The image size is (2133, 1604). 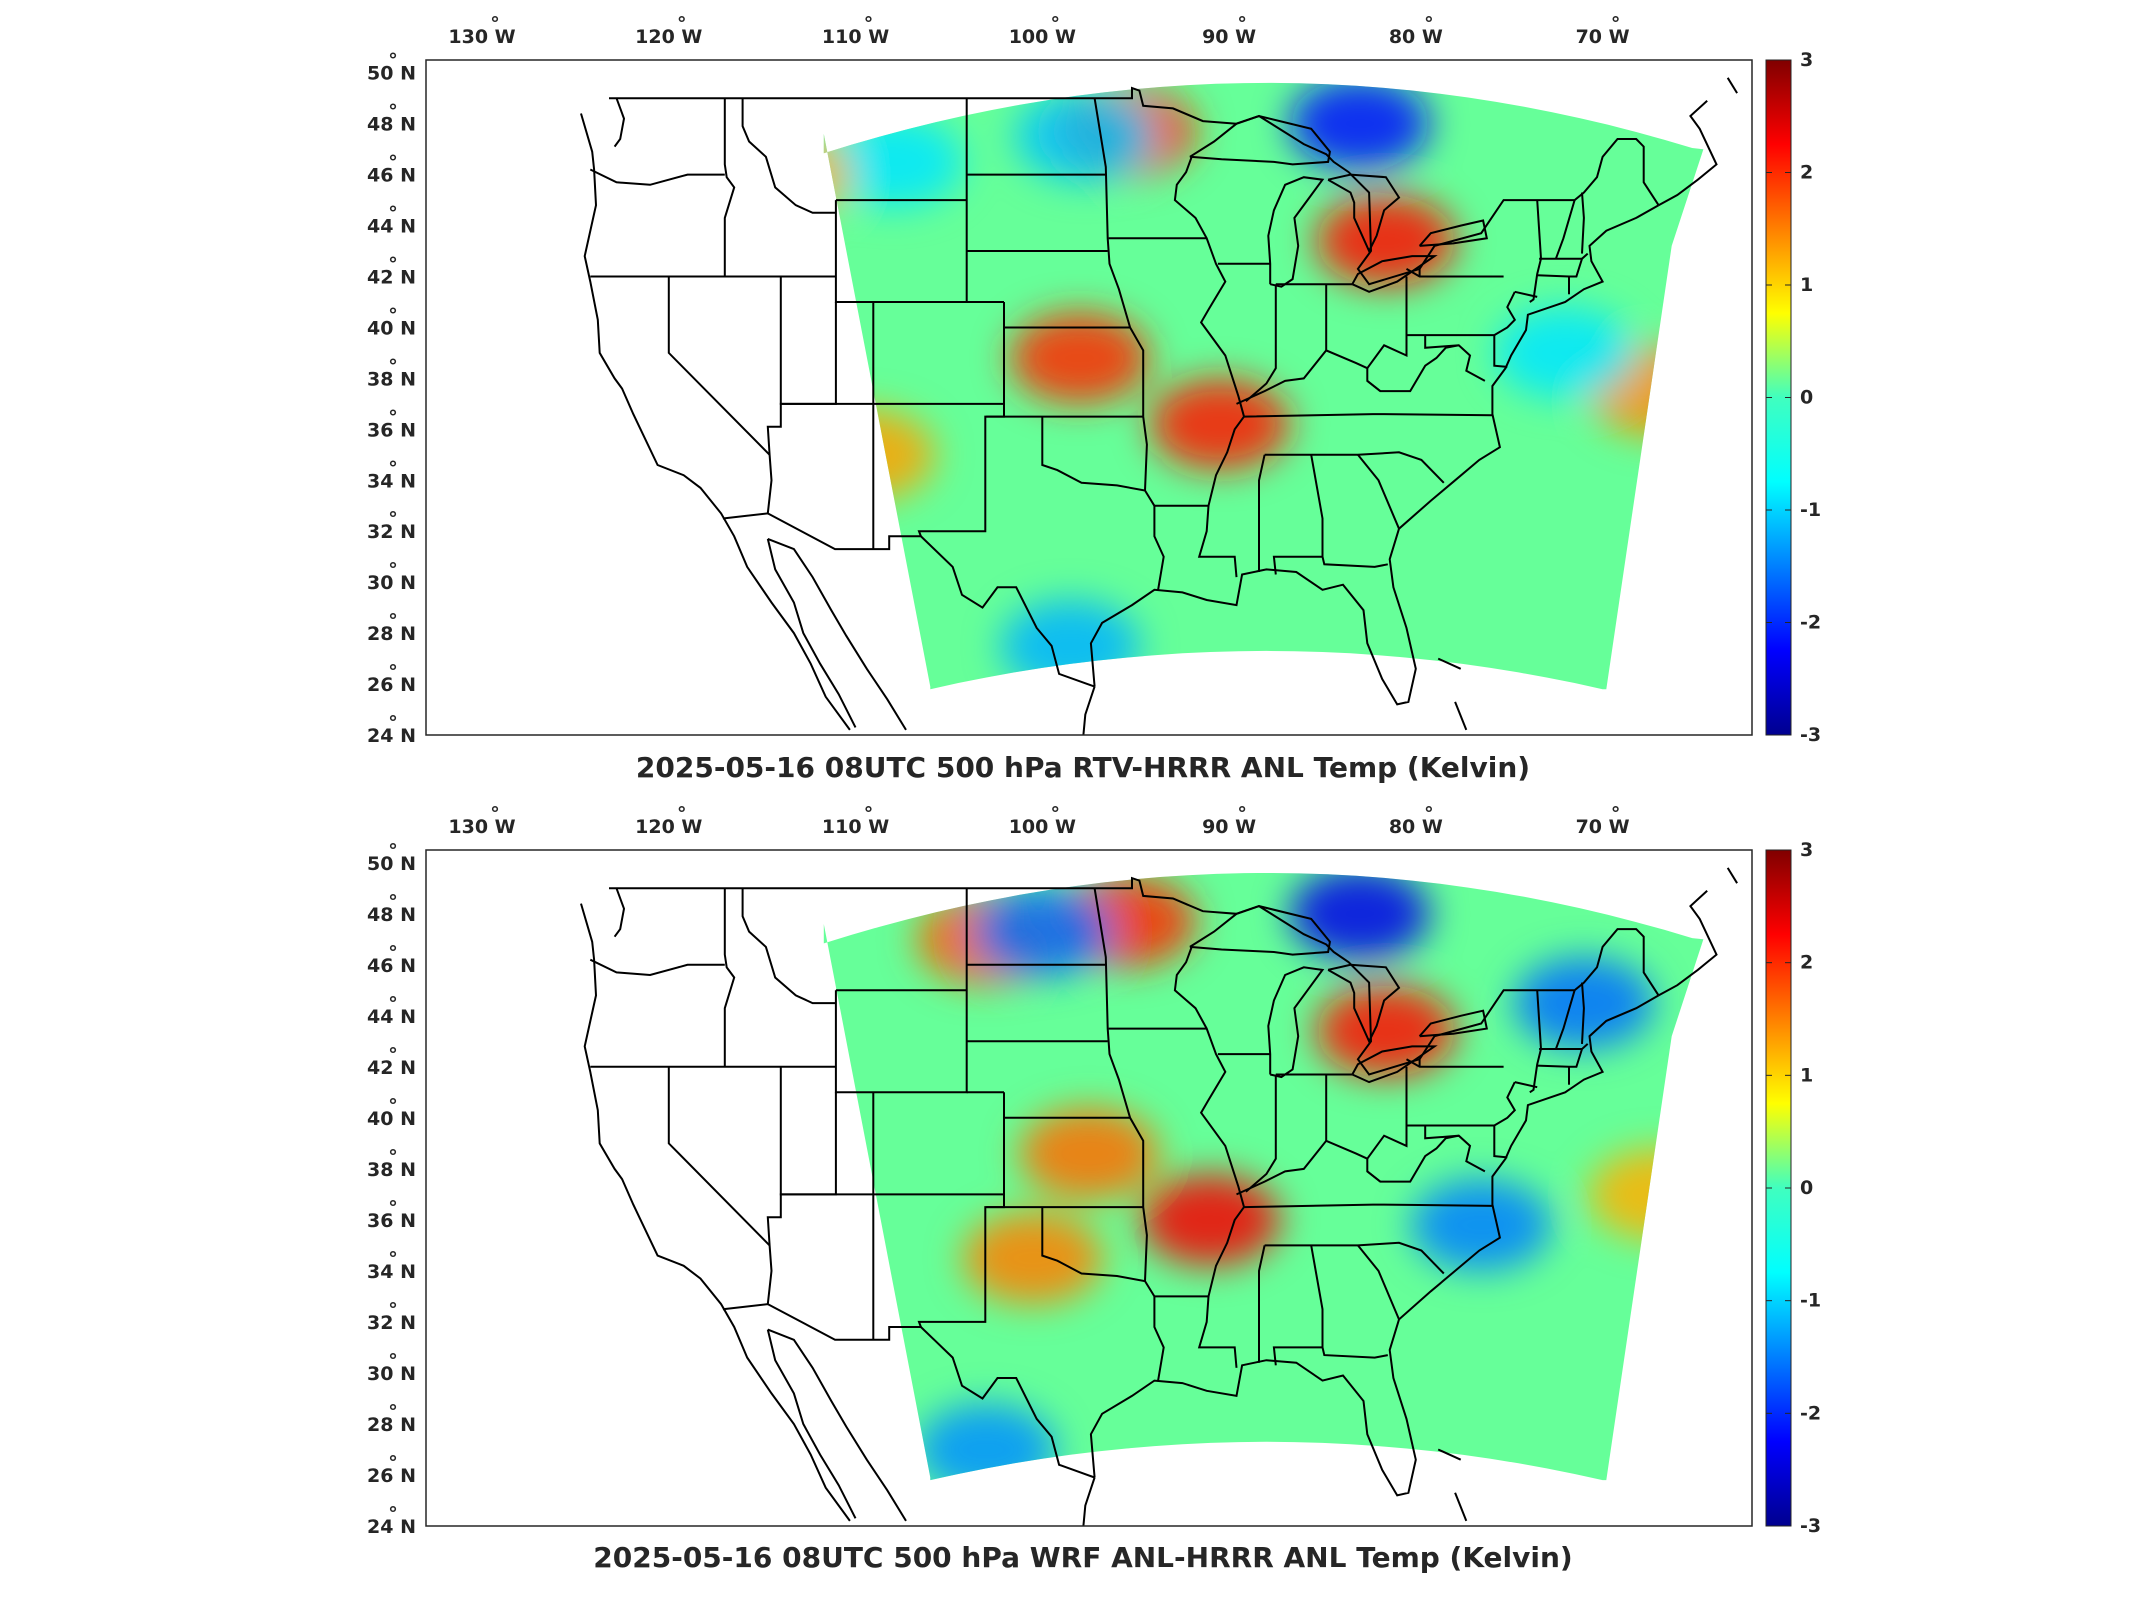 I want to click on colorbar-ticks-2: 3 2 1 0 -1 -2 -3, so click(x=1793, y=1188).